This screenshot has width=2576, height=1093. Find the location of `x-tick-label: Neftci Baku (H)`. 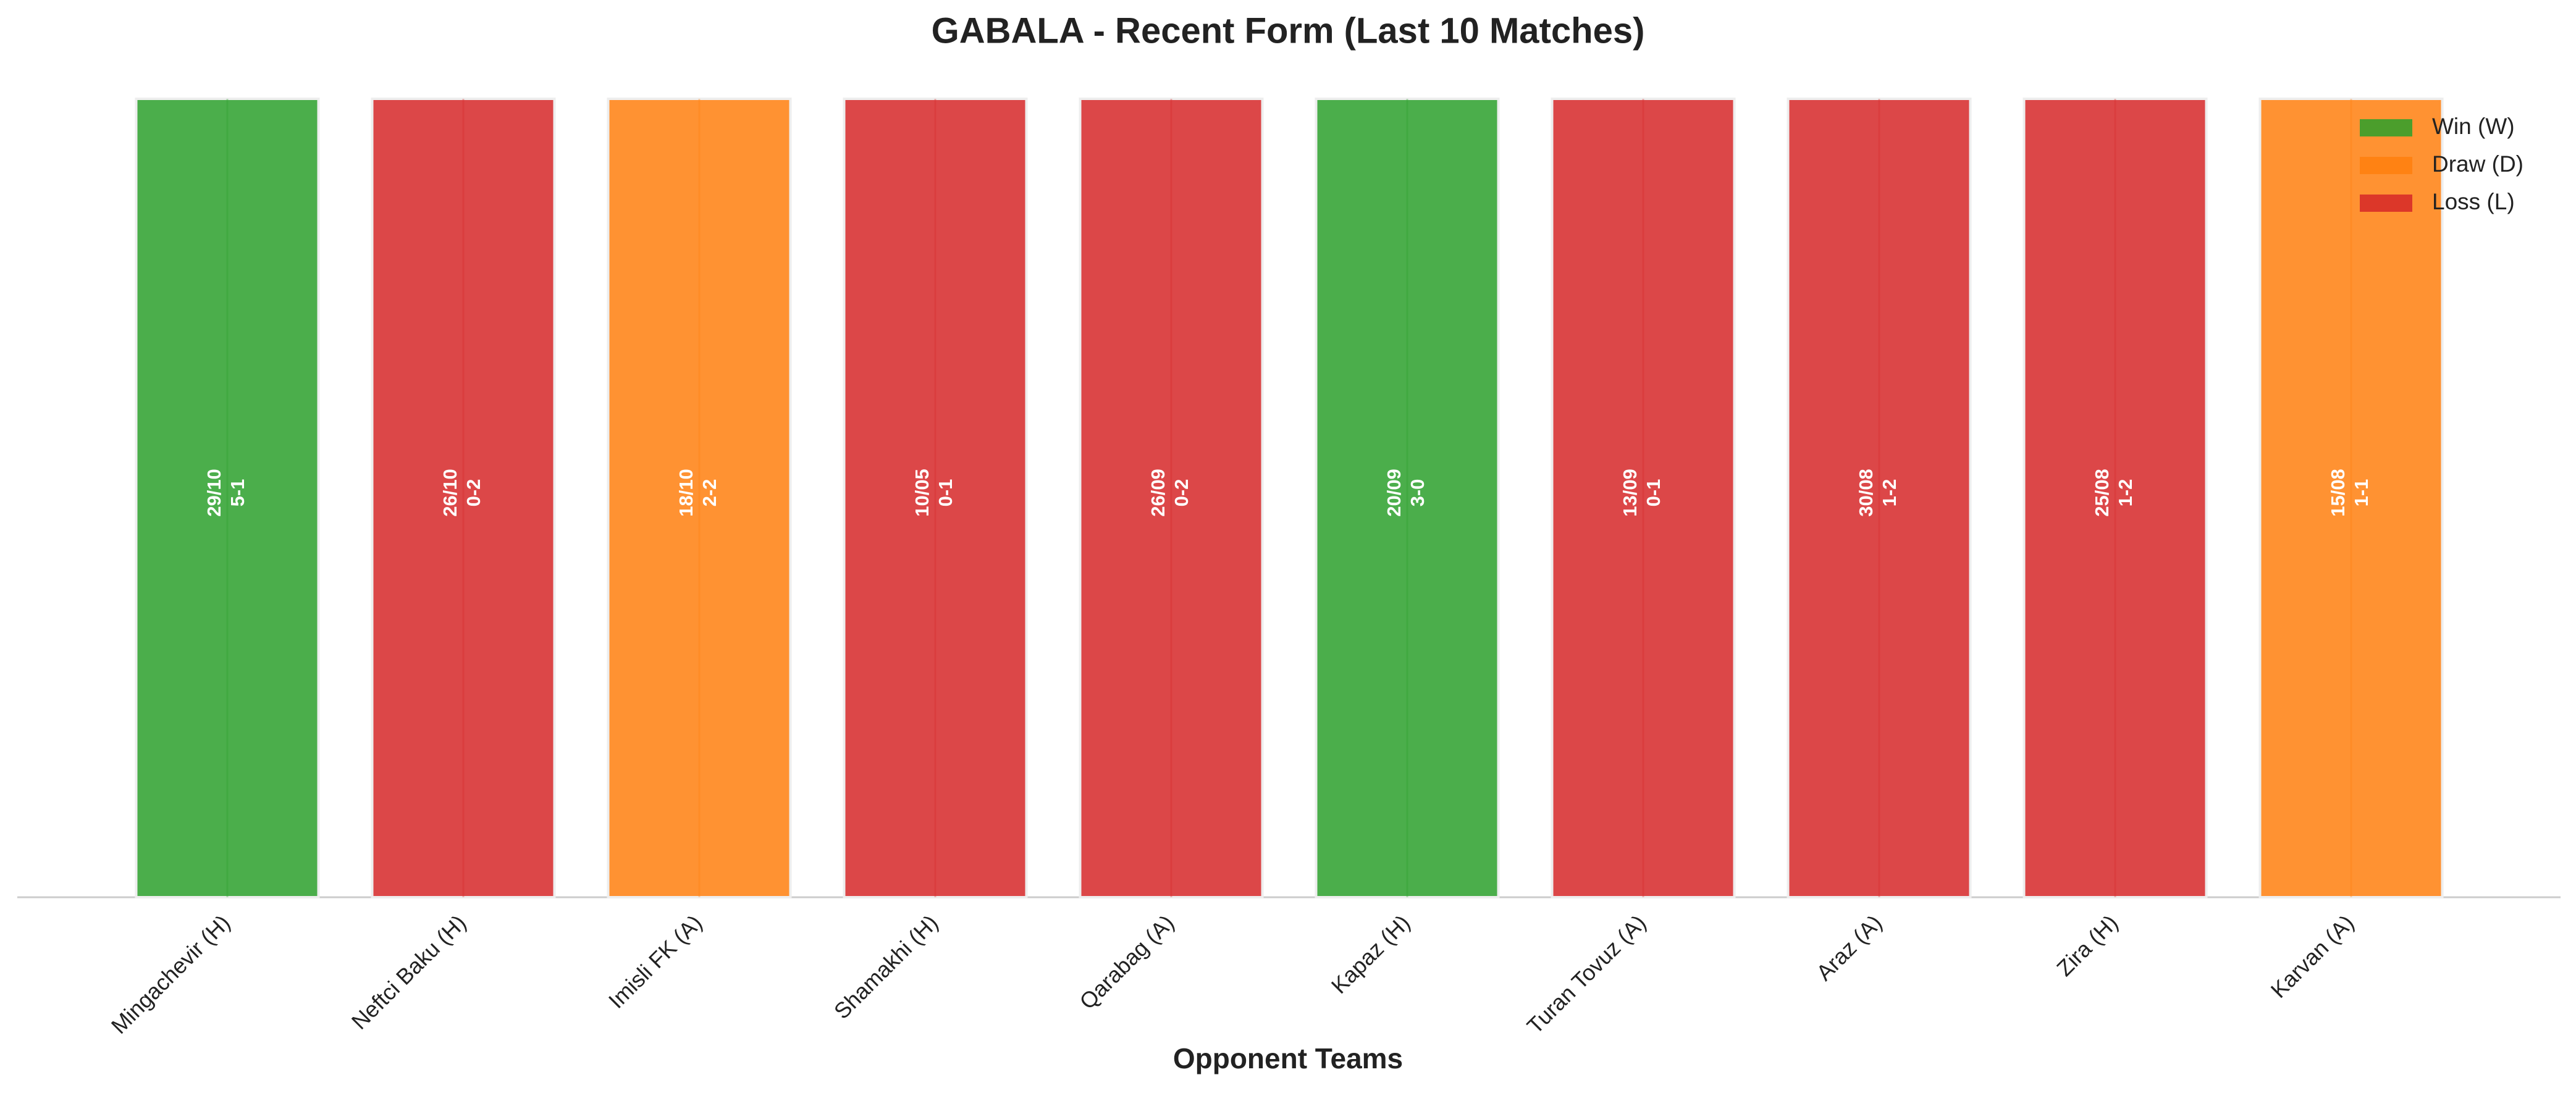

x-tick-label: Neftci Baku (H) is located at coordinates (409, 972).